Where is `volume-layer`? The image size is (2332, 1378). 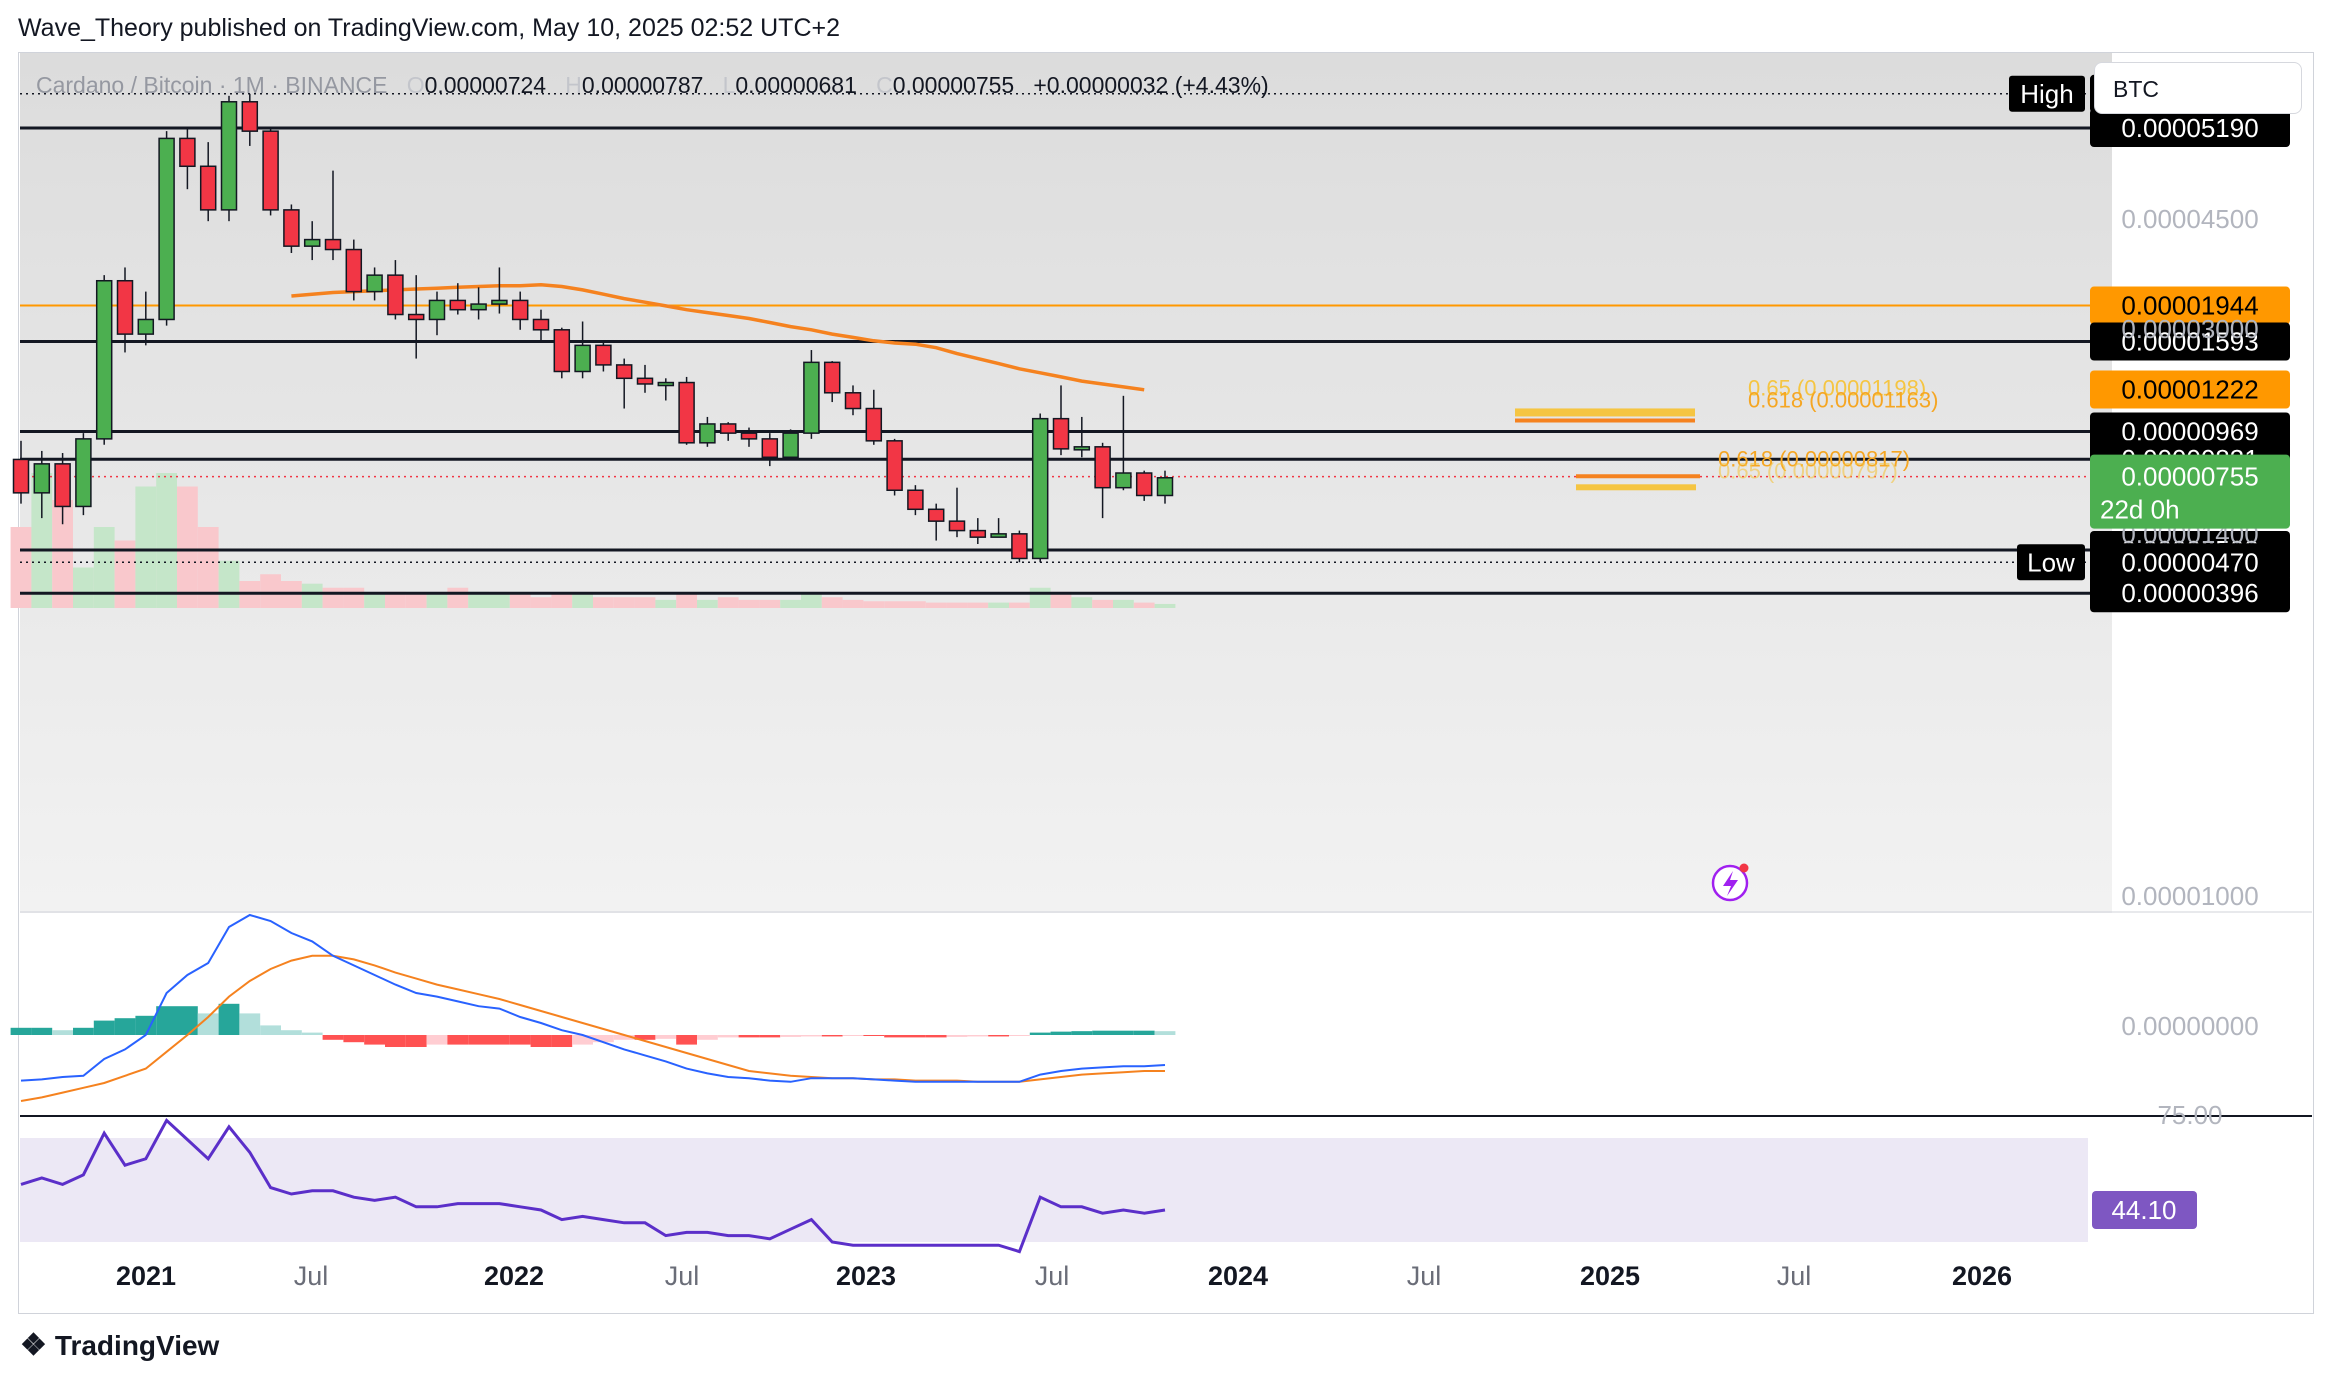 volume-layer is located at coordinates (593, 540).